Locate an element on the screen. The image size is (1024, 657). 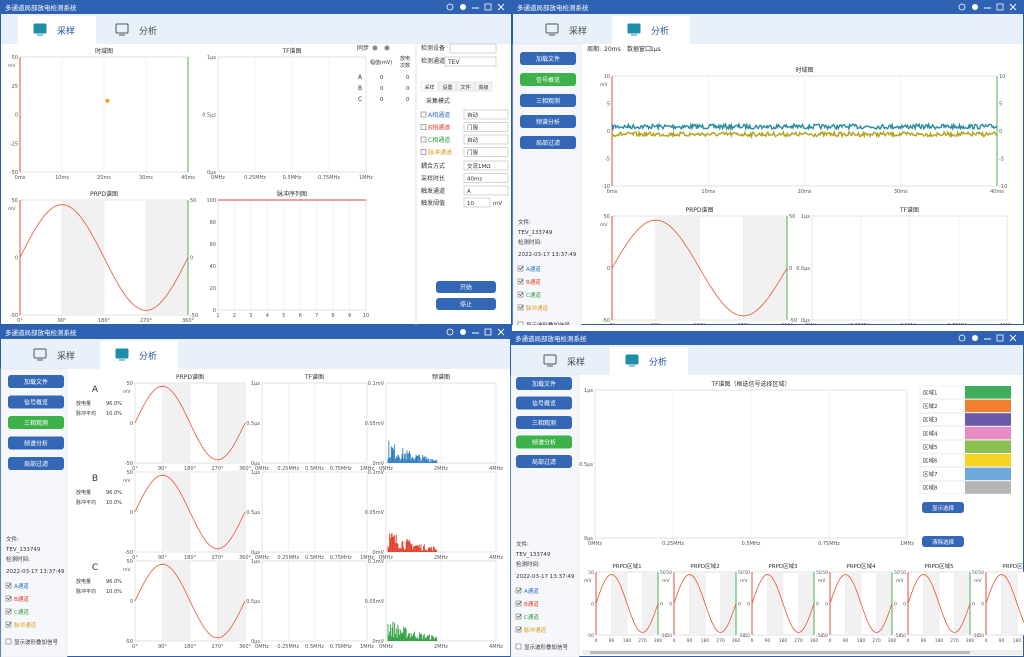
window-title: 多通道局部放电检测系统 is located at coordinates (551, 338).